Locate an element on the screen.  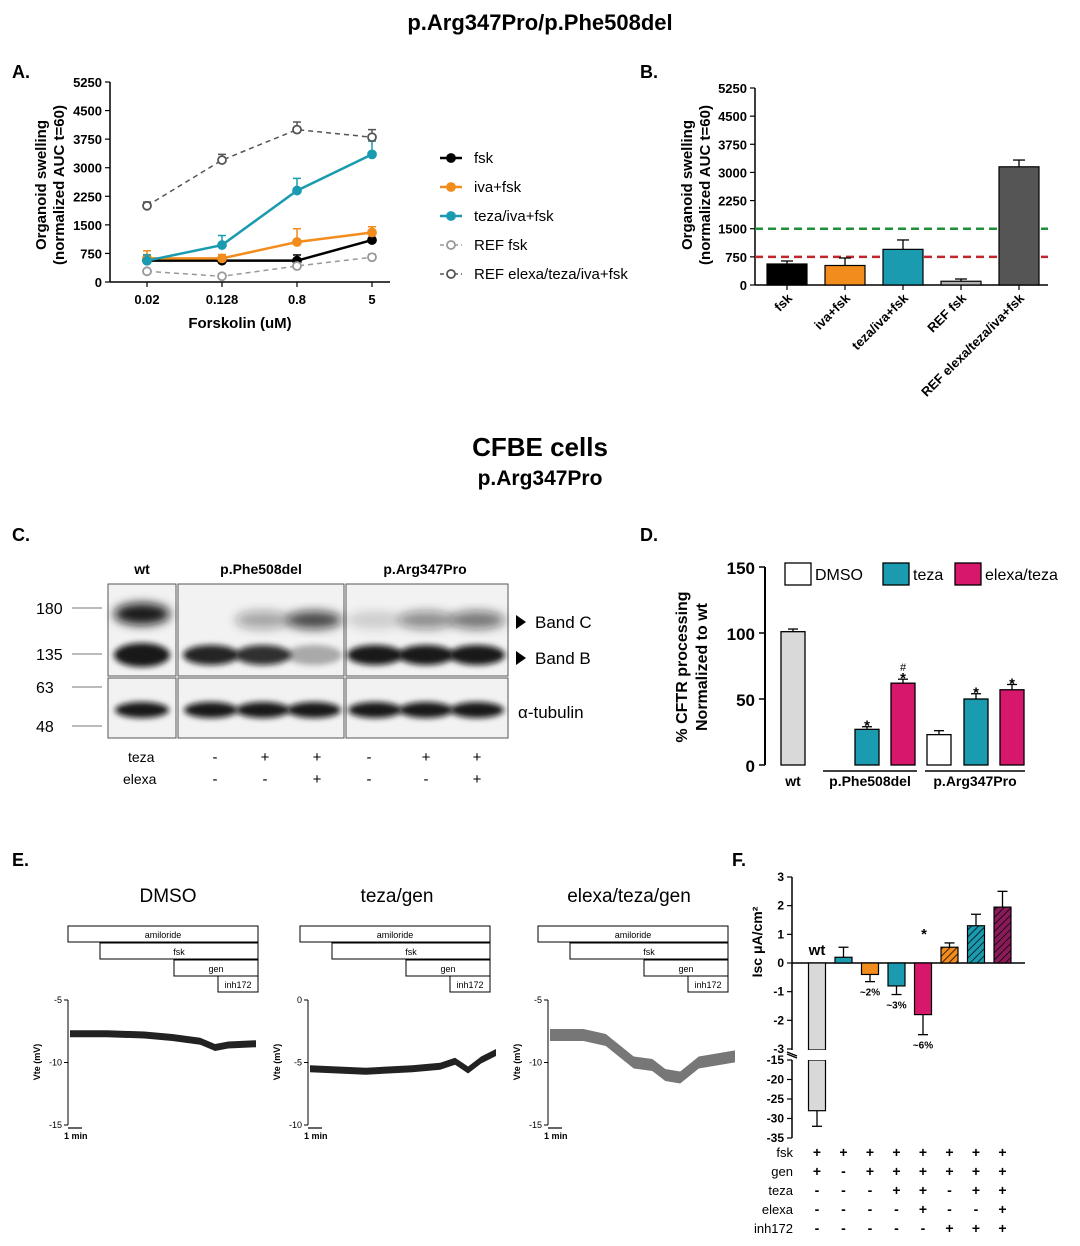
panel-d-group-label: wt is located at coordinates (792, 781).